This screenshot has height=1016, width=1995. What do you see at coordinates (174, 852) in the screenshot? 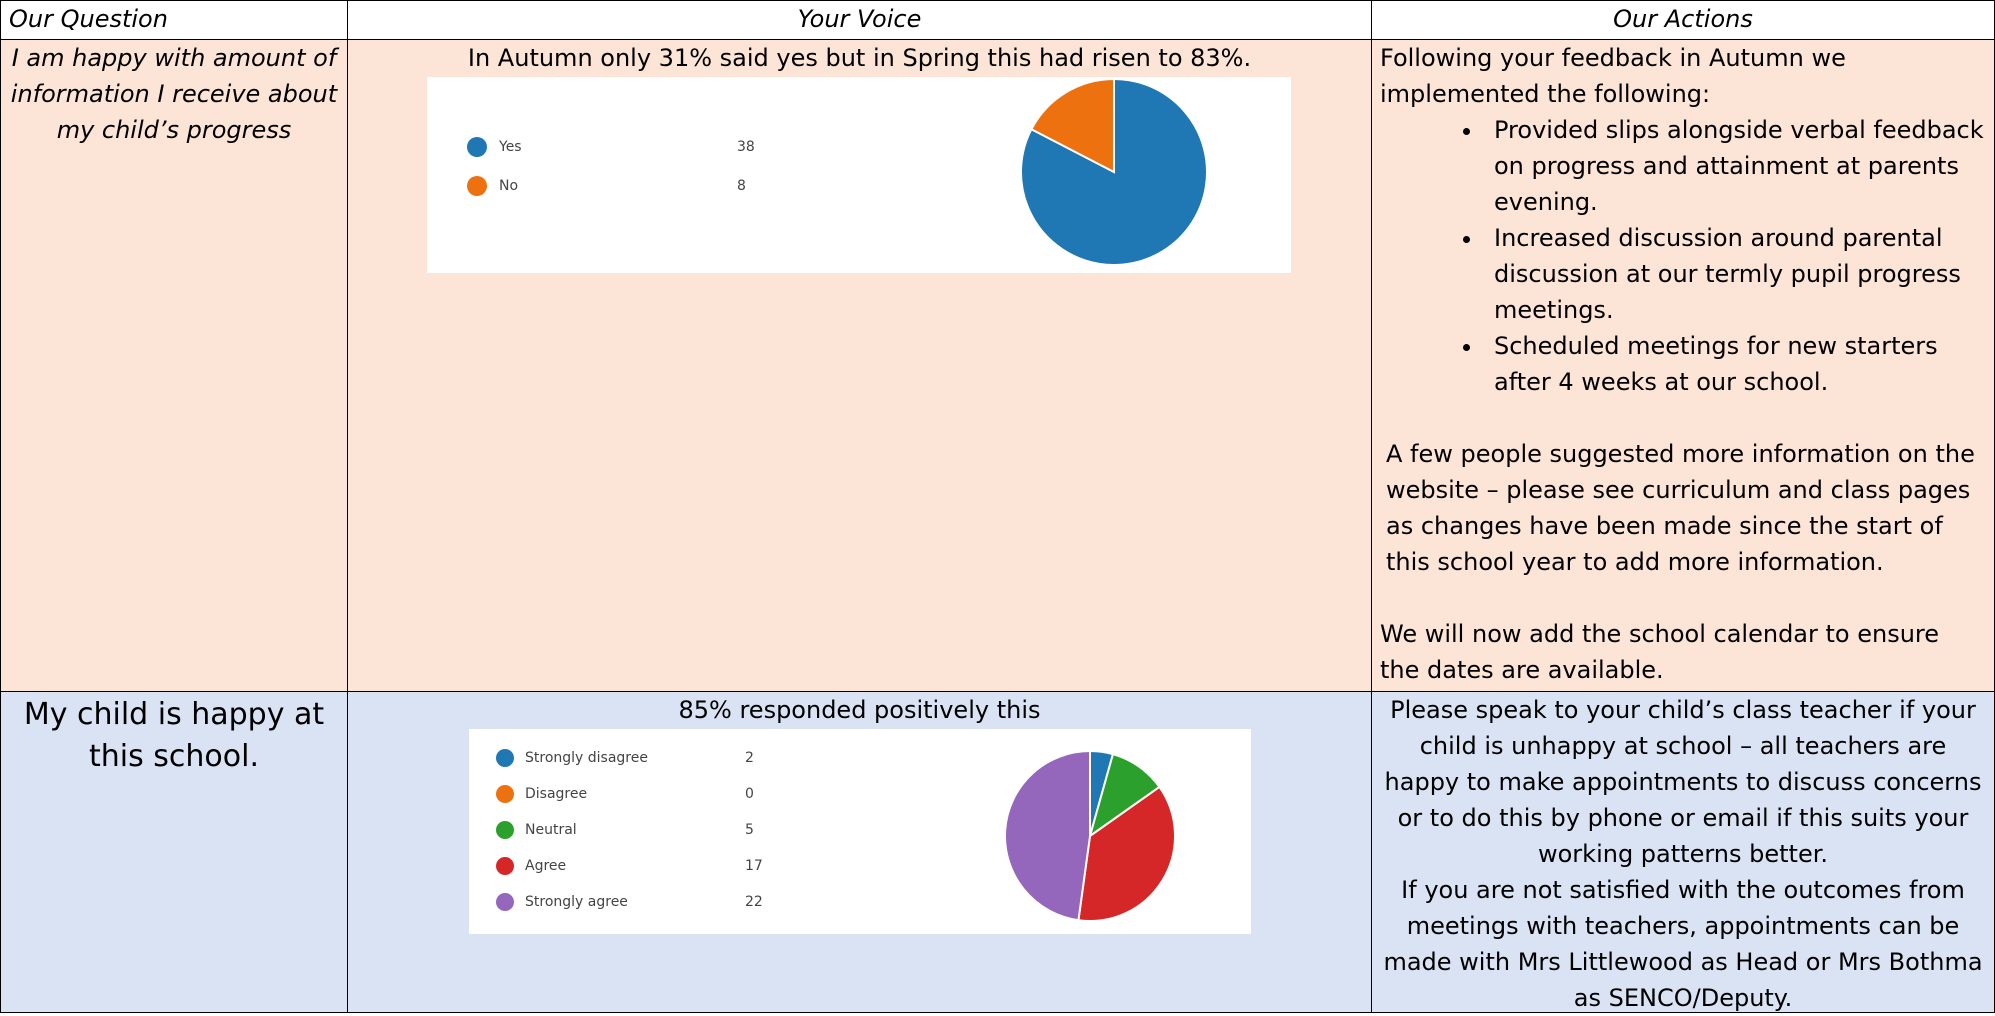
I see `question-cell: My child is happy at this school.` at bounding box center [174, 852].